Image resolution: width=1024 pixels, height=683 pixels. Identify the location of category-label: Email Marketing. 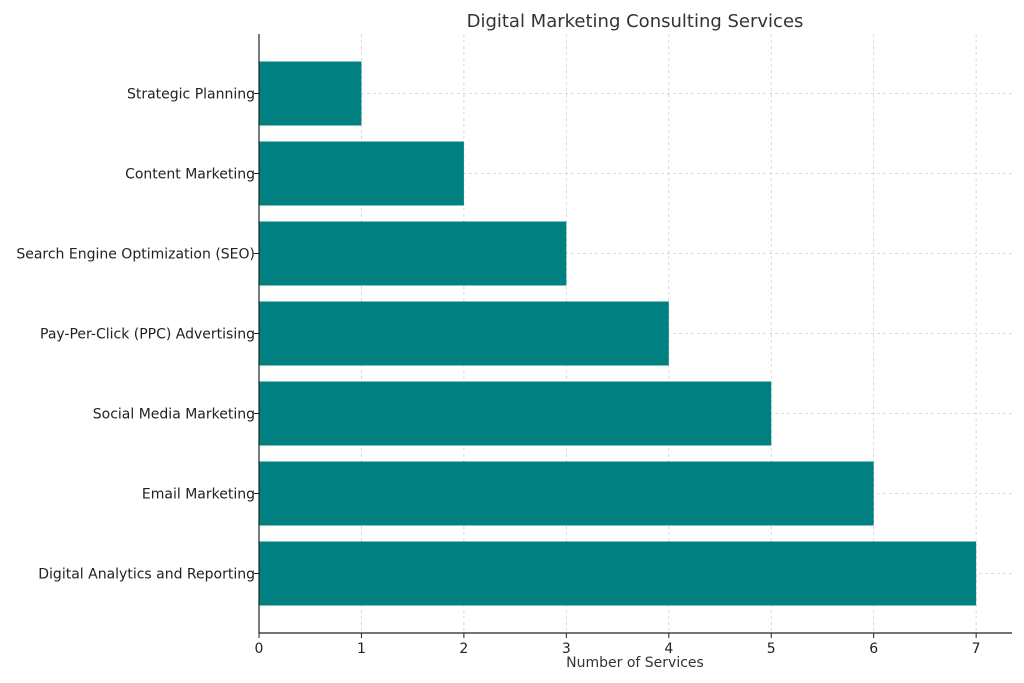
(198, 495).